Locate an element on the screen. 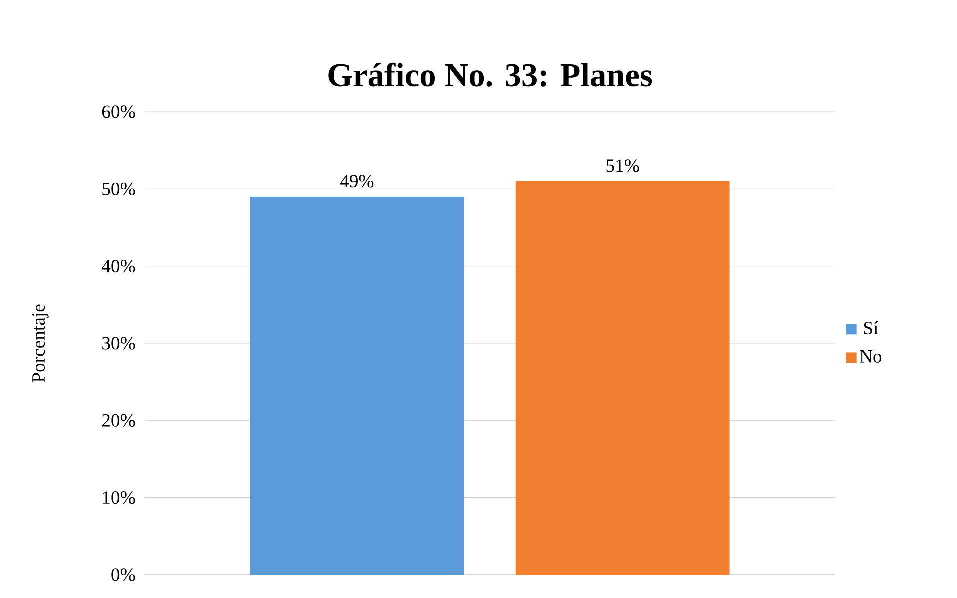 This screenshot has height=598, width=957. y-tick-label: 30% is located at coordinates (119, 343).